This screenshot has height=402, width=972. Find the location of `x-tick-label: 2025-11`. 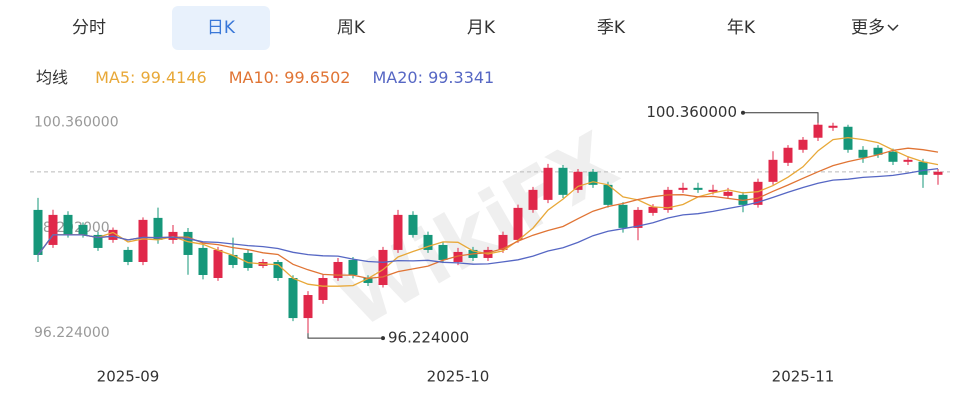

x-tick-label: 2025-11 is located at coordinates (803, 377).